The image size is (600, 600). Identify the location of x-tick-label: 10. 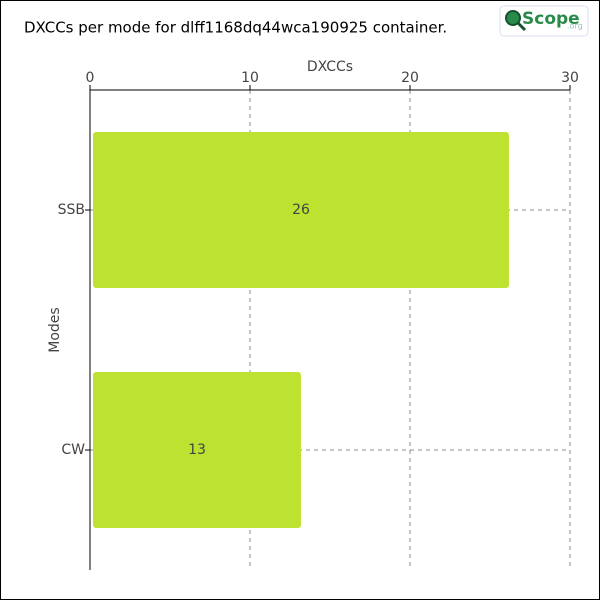
(250, 78).